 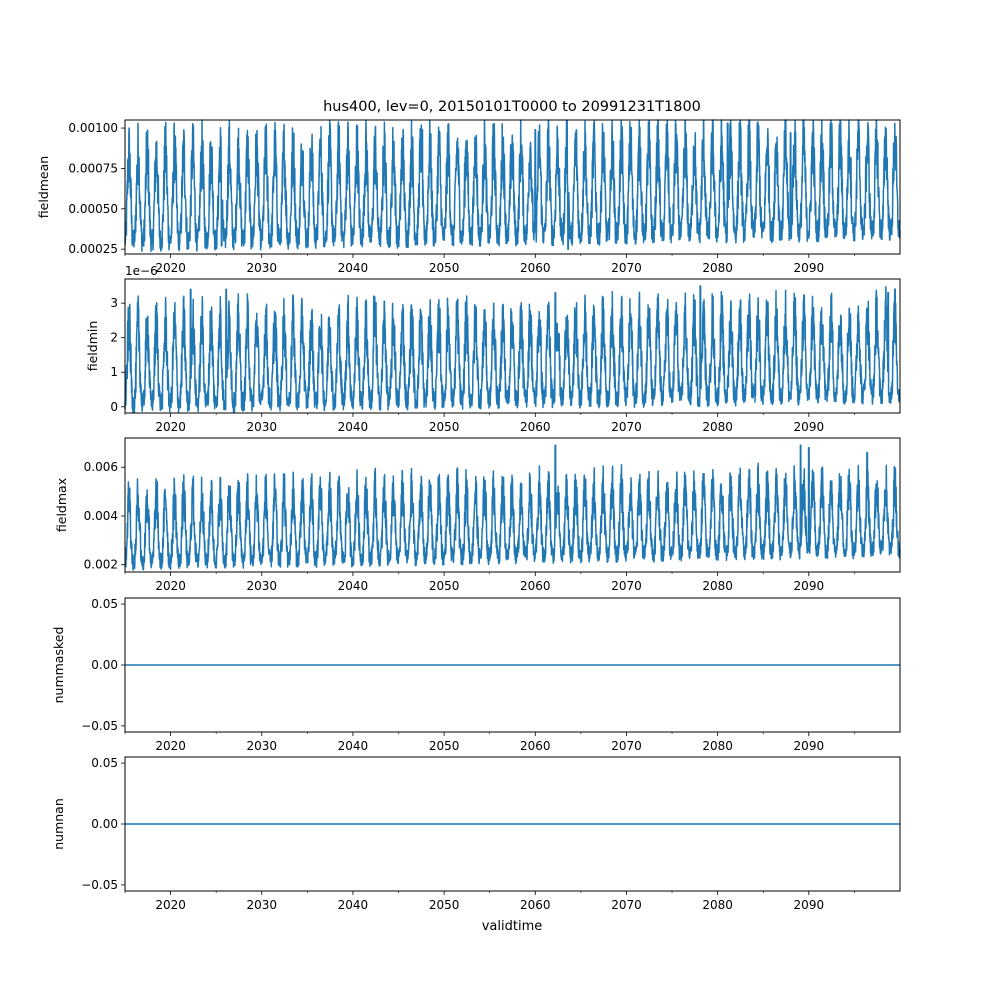 What do you see at coordinates (535, 586) in the screenshot?
I see `fieldmax-x-tick-label: 2060` at bounding box center [535, 586].